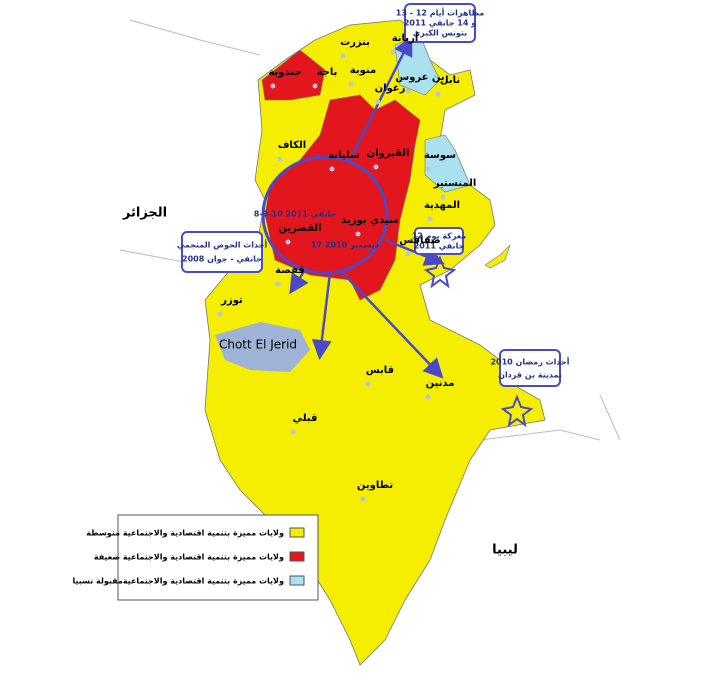 The image size is (723, 692). I want to click on country-label: الجزائر, so click(144, 213).